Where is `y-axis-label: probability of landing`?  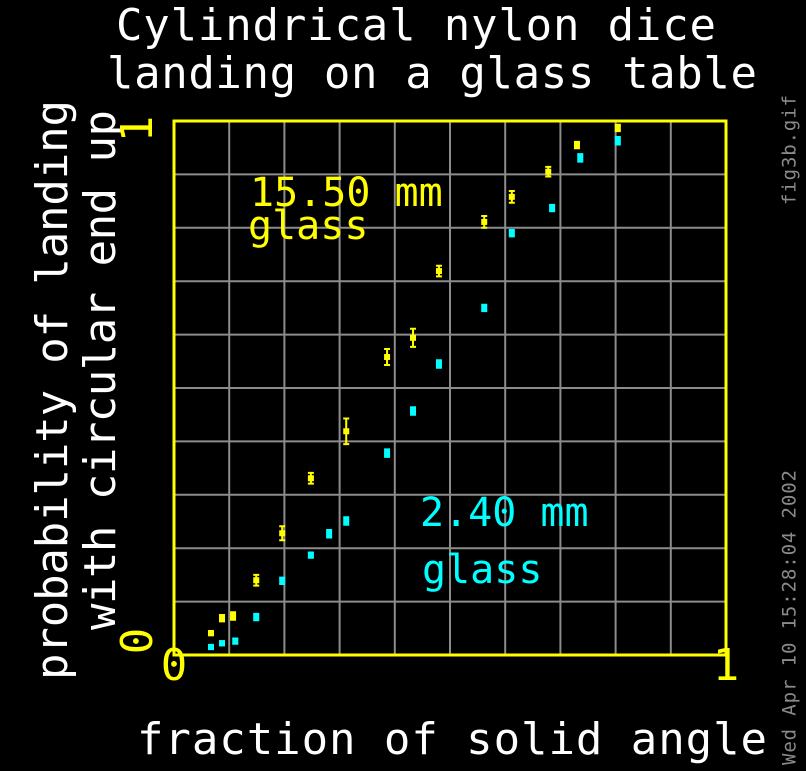 y-axis-label: probability of landing is located at coordinates (52, 390).